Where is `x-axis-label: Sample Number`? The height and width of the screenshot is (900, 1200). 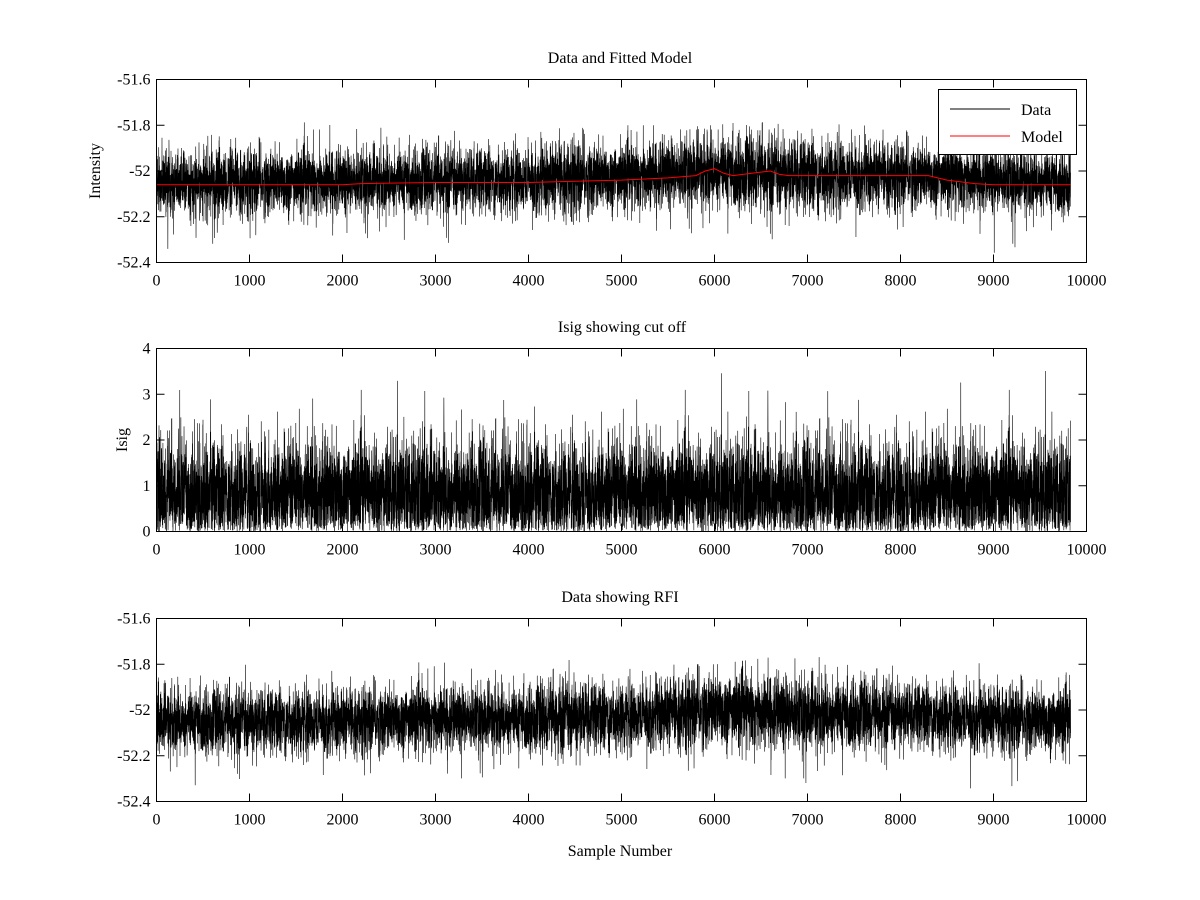
x-axis-label: Sample Number is located at coordinates (620, 851).